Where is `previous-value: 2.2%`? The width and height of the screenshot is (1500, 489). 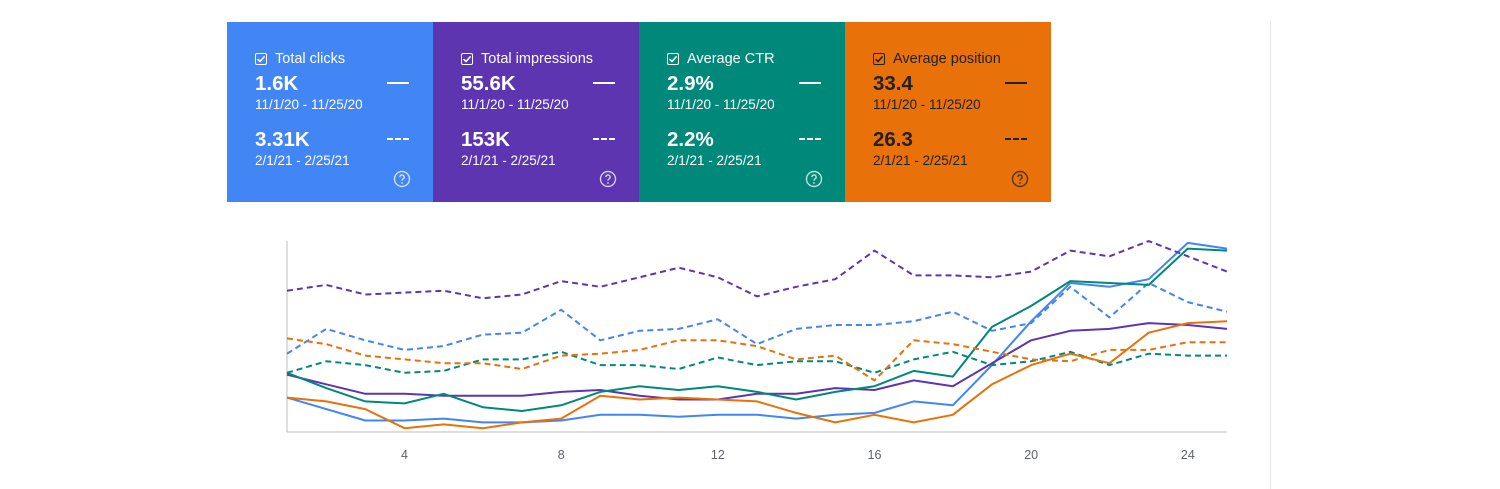 previous-value: 2.2% is located at coordinates (690, 139).